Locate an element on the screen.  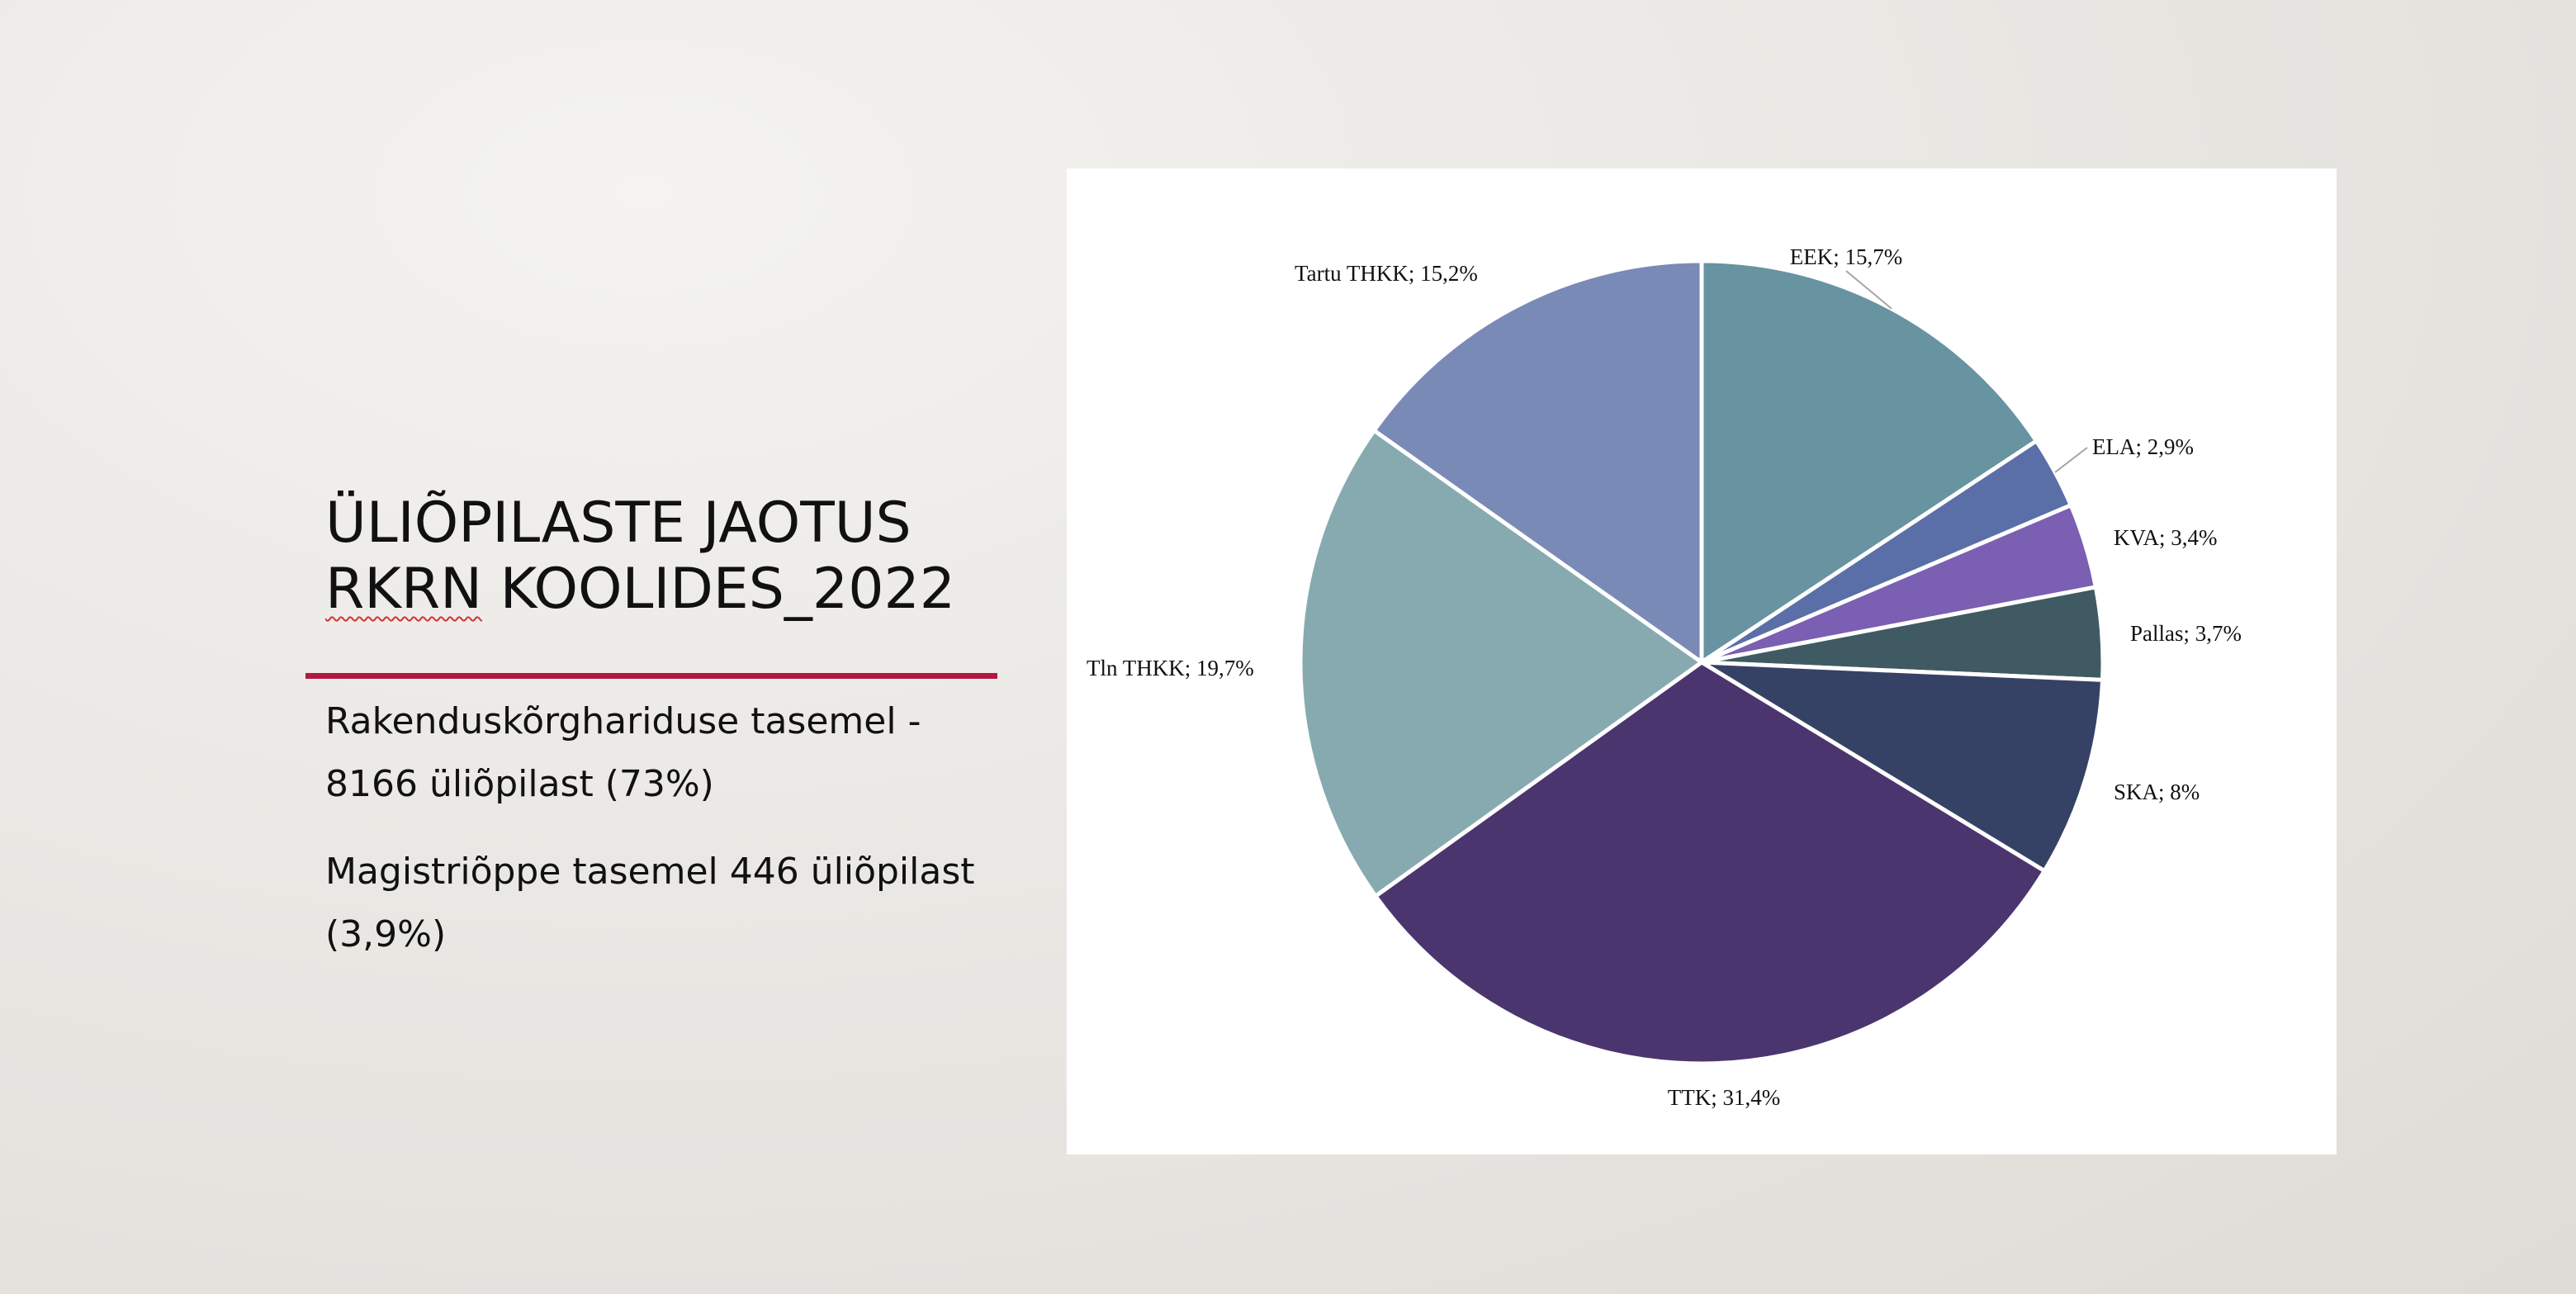
leader-line-ela is located at coordinates (2071, 460).